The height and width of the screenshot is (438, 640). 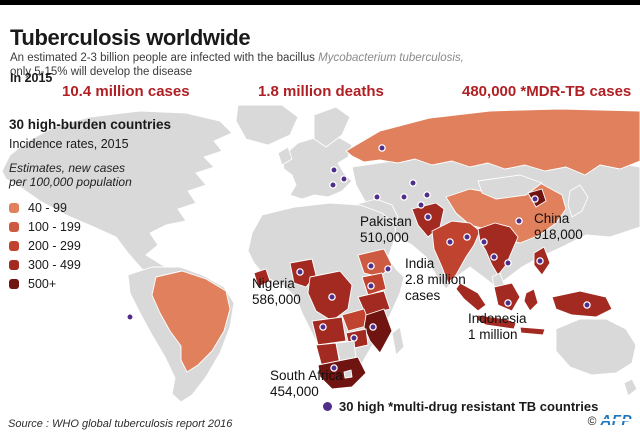 What do you see at coordinates (467, 237) in the screenshot?
I see `mdr-dot-bangladesh` at bounding box center [467, 237].